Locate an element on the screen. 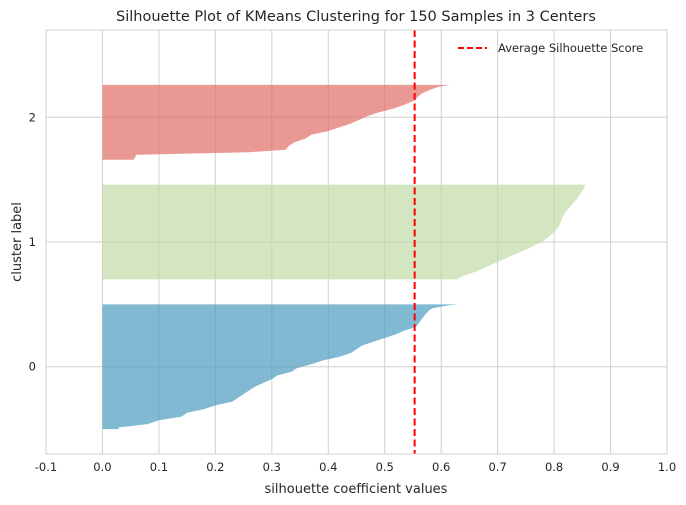  x-axis-label: silhouette coefficient values is located at coordinates (356, 489).